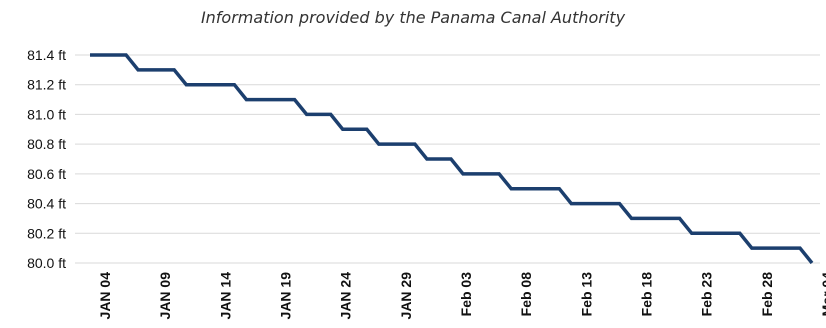 Image resolution: width=826 pixels, height=328 pixels. Describe the element at coordinates (165, 296) in the screenshot. I see `x-tick-label: JAN 09` at that location.